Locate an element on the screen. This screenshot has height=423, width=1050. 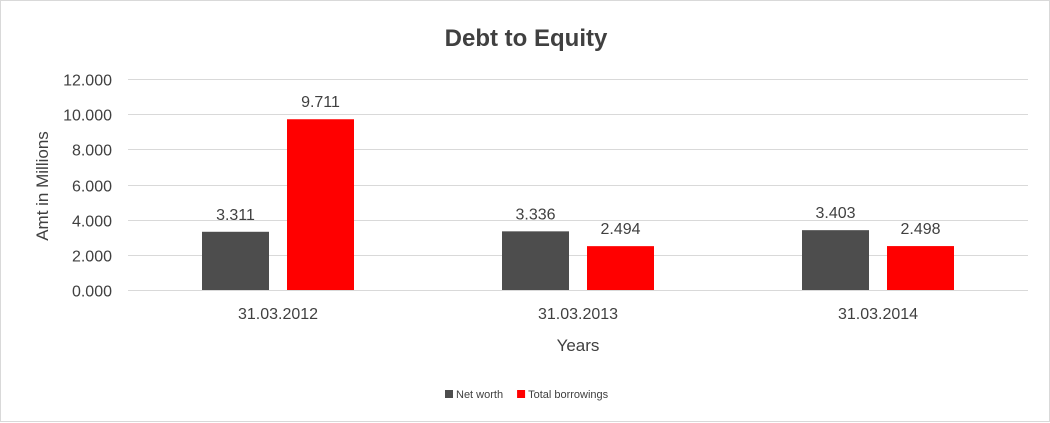
y-tick-label: 12.000 is located at coordinates (87, 81).